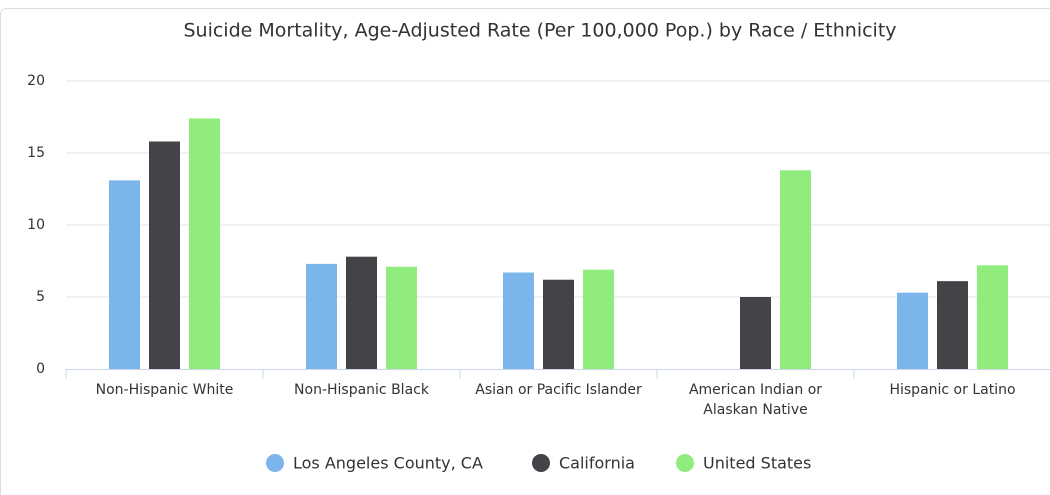 This screenshot has width=1050, height=495. Describe the element at coordinates (40, 369) in the screenshot. I see `y-tick-label: 0` at that location.